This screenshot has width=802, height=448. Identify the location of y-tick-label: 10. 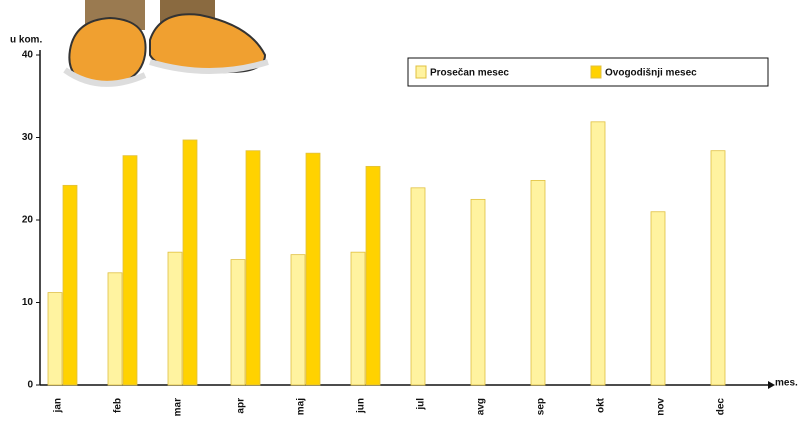
(28, 302).